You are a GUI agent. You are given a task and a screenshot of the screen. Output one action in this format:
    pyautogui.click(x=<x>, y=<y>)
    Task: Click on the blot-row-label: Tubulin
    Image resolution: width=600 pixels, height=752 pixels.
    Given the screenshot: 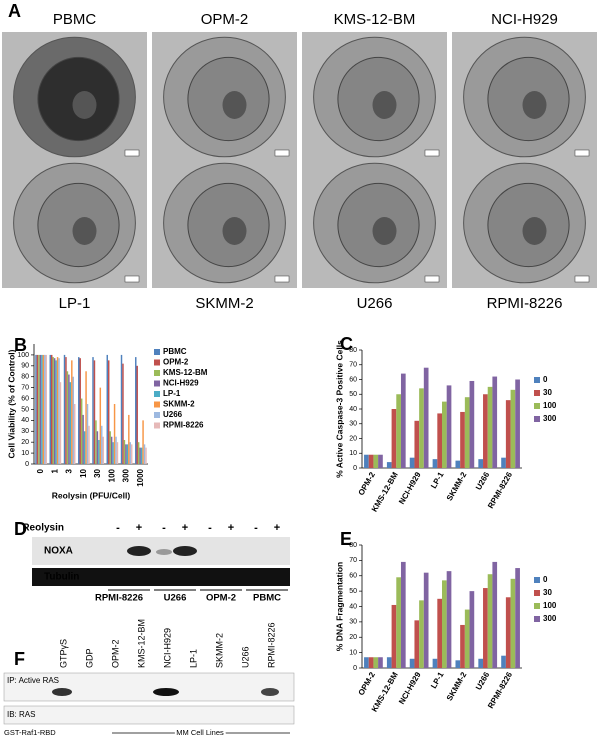 What is the action you would take?
    pyautogui.click(x=61, y=577)
    